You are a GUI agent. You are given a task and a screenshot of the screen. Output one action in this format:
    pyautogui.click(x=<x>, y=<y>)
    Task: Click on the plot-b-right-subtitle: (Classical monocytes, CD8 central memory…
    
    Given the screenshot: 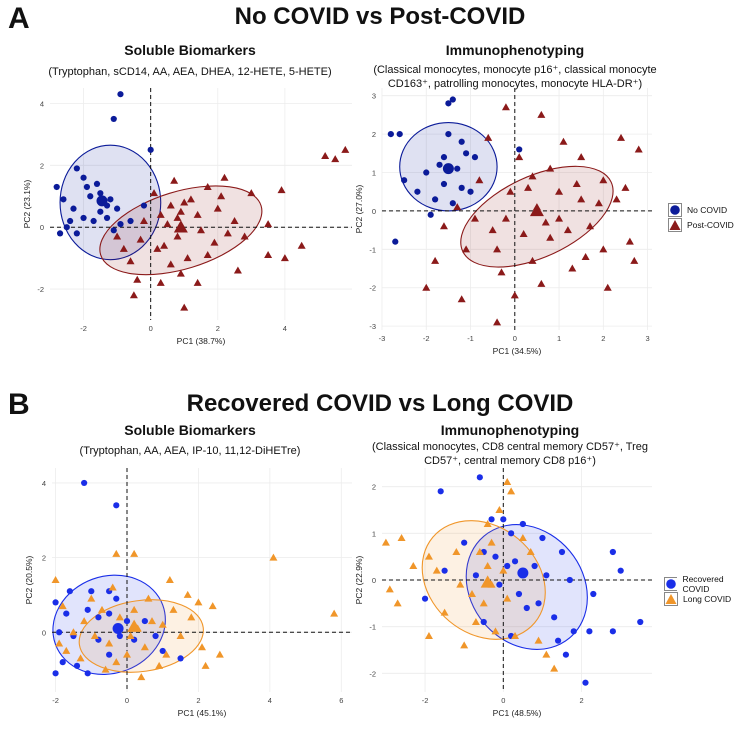 What is the action you would take?
    pyautogui.click(x=510, y=454)
    